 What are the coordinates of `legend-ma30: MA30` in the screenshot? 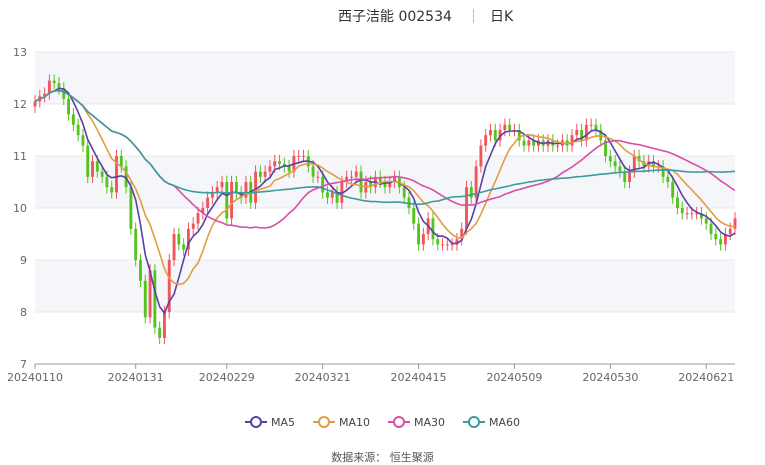 It's located at (416, 422).